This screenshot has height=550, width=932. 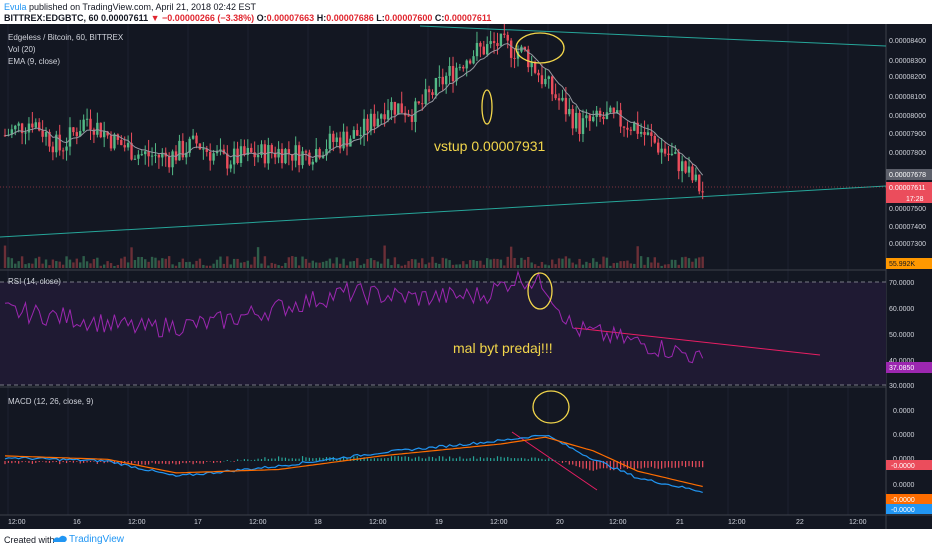 What do you see at coordinates (907, 134) in the screenshot?
I see `price-tick: 0.00007900` at bounding box center [907, 134].